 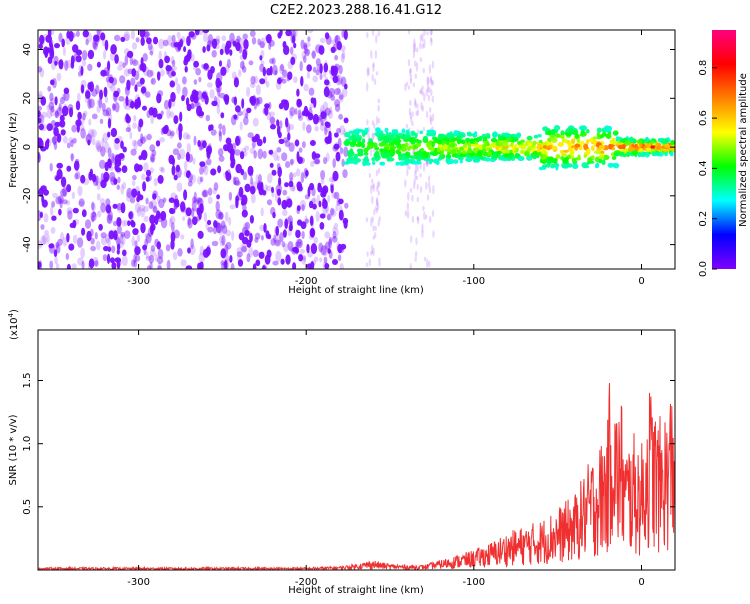 I want to click on y-axis-tick-label: 40, so click(x=27, y=49).